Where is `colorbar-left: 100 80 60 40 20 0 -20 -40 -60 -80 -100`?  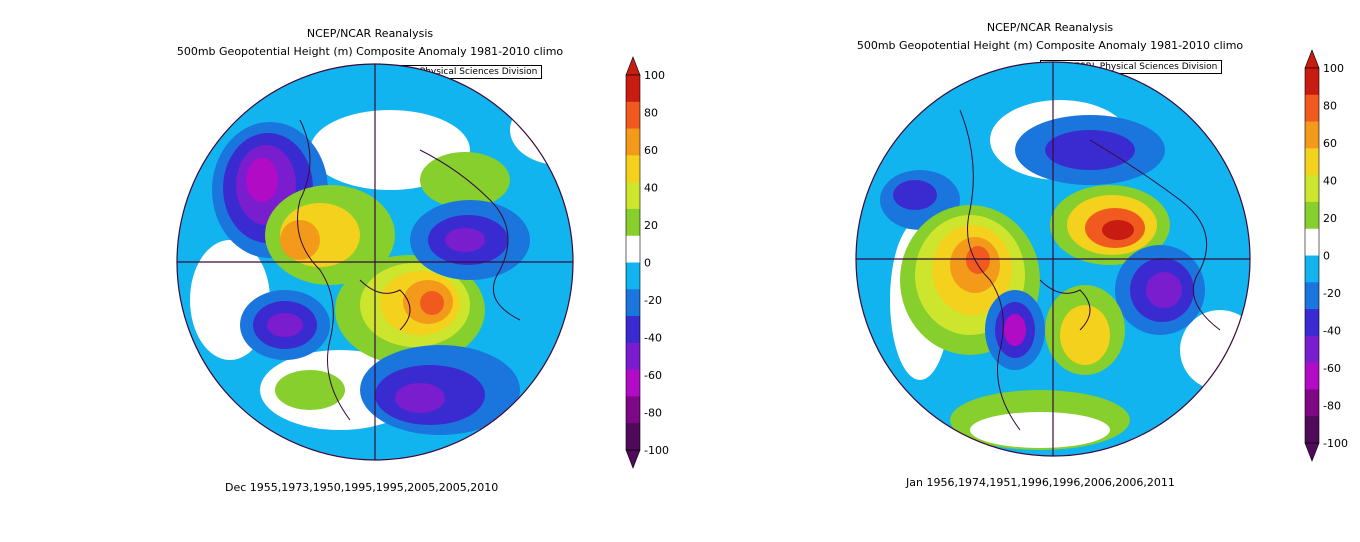
colorbar-left: 100 80 60 40 20 0 -20 -40 -60 -80 -100 is located at coordinates (647, 262).